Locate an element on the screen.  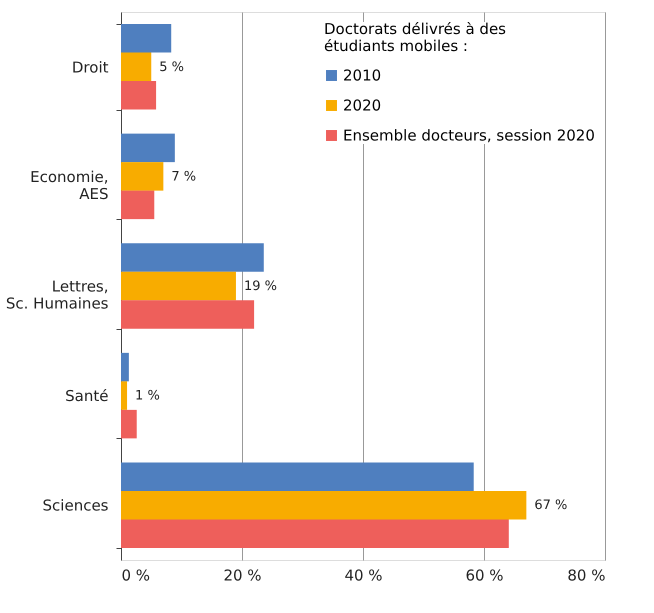
legend-label: 2020 is located at coordinates (362, 105).